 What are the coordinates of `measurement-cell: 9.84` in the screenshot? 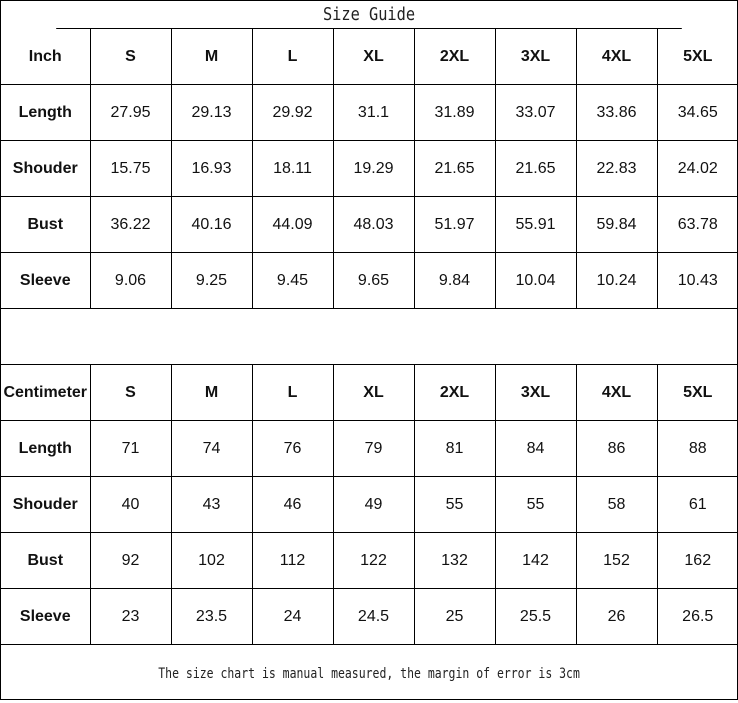 It's located at (454, 280).